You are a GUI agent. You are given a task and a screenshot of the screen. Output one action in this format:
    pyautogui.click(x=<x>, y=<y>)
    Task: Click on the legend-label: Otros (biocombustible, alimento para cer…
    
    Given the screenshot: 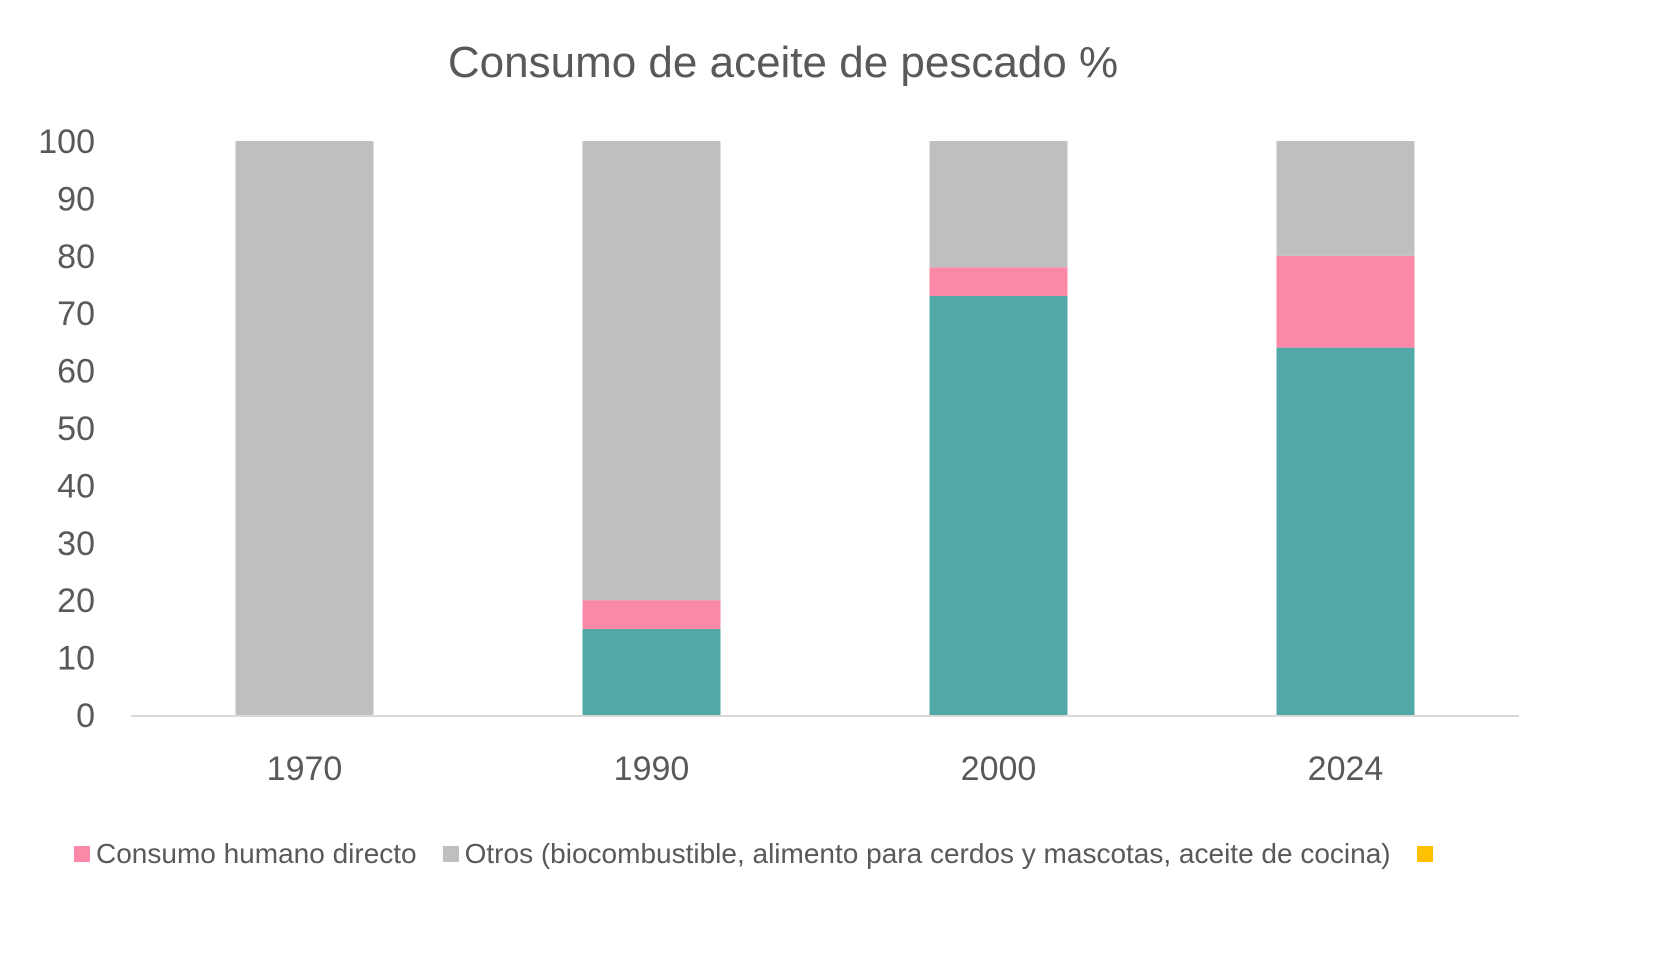 What is the action you would take?
    pyautogui.click(x=927, y=853)
    